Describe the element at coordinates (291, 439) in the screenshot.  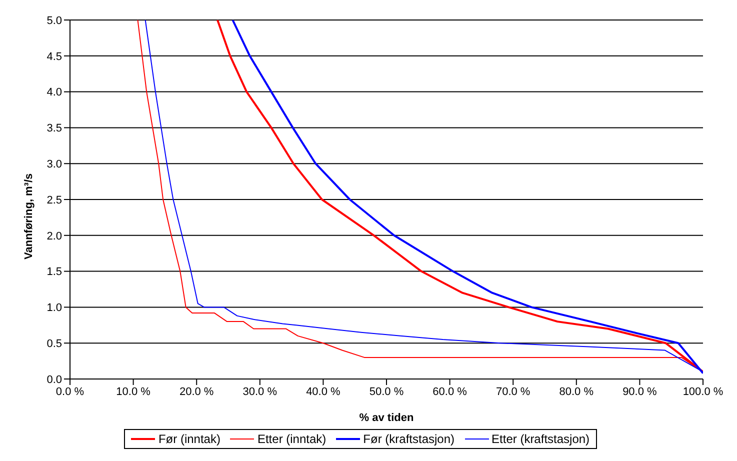
I see `legend-label: Etter (inntak)` at that location.